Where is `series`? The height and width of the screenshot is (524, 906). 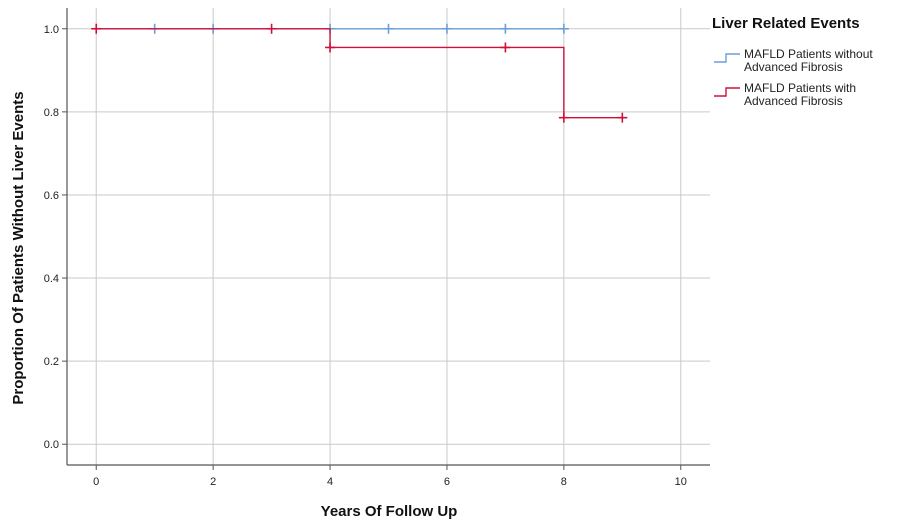
series is located at coordinates (359, 73).